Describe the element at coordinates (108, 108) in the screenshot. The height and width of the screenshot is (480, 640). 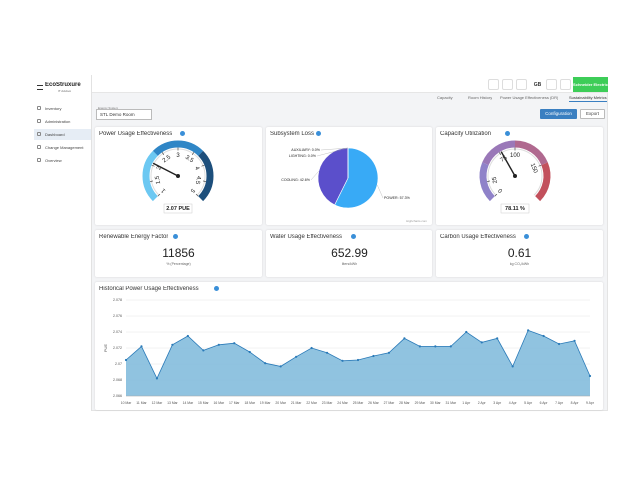
I see `filter-label: Energy System` at that location.